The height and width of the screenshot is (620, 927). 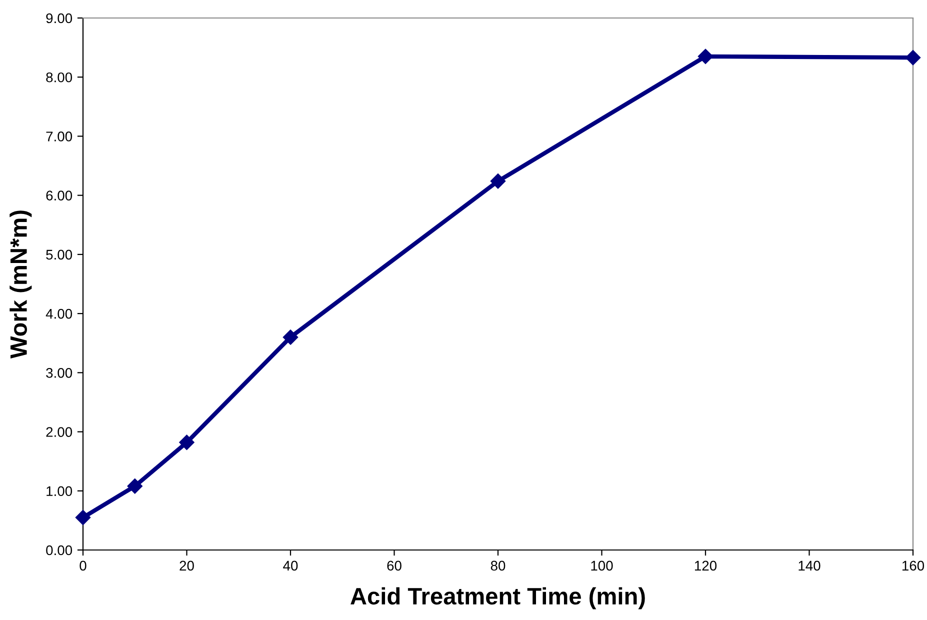 What do you see at coordinates (59, 373) in the screenshot?
I see `y-tick-label: 3.00` at bounding box center [59, 373].